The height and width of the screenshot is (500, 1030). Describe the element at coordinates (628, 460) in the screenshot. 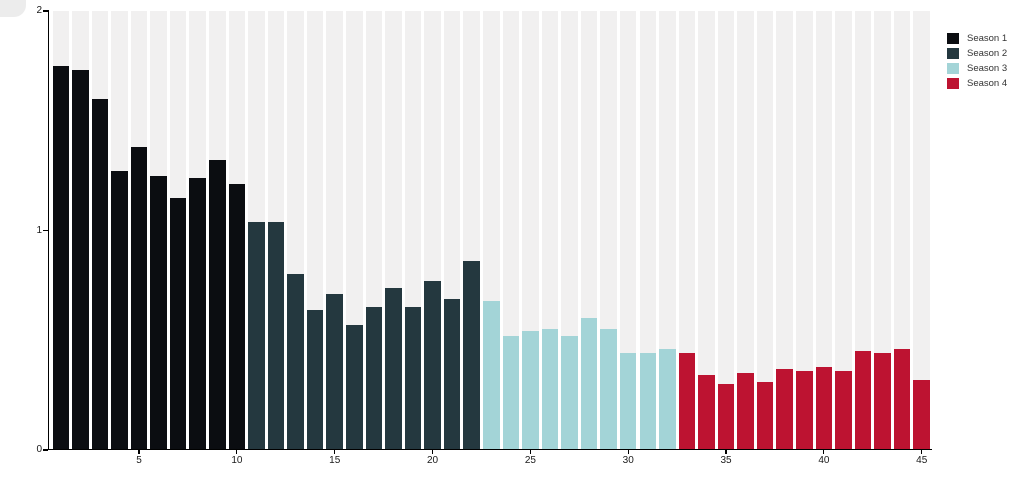

I see `x-tick-label: 30` at that location.